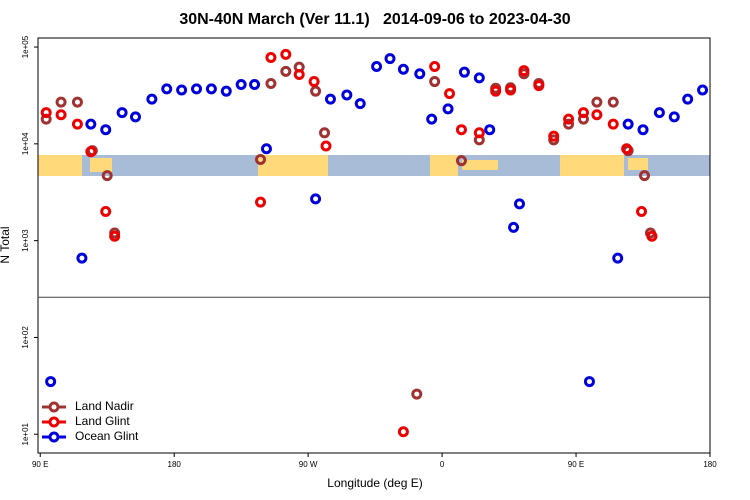  Describe the element at coordinates (25, 143) in the screenshot. I see `y-tick-label: 1e+04` at that location.